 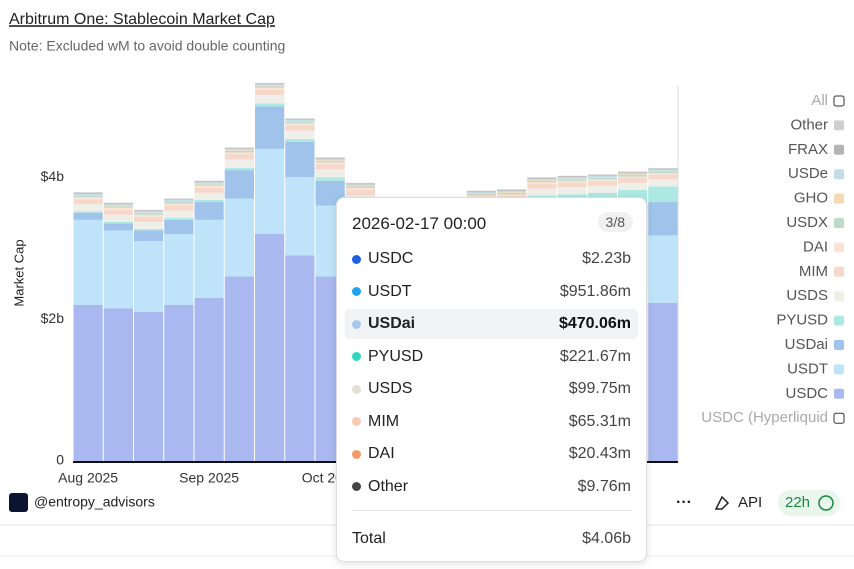 I want to click on legend-label: PYUSD, so click(x=802, y=320).